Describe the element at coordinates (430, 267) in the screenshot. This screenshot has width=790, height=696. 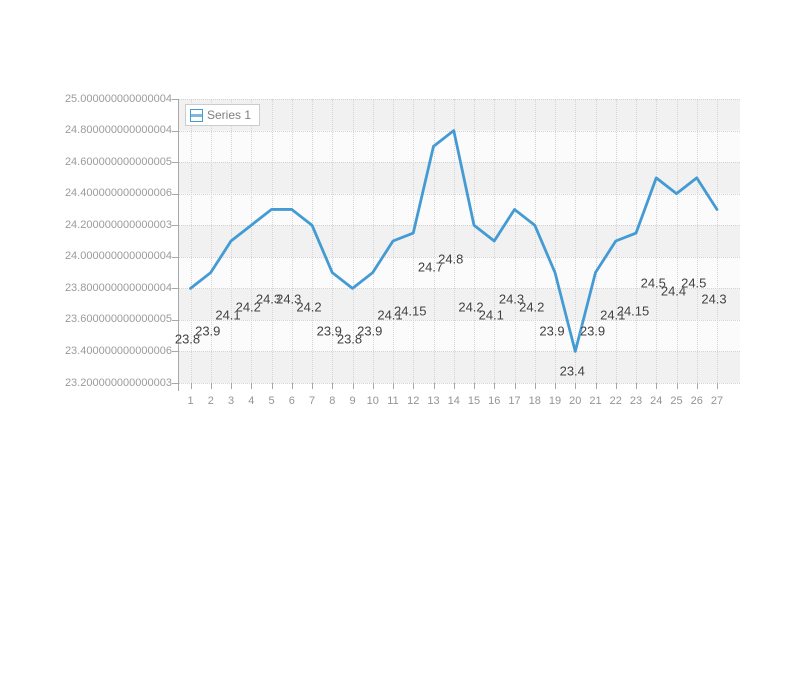
I see `point-label: 24.7` at that location.